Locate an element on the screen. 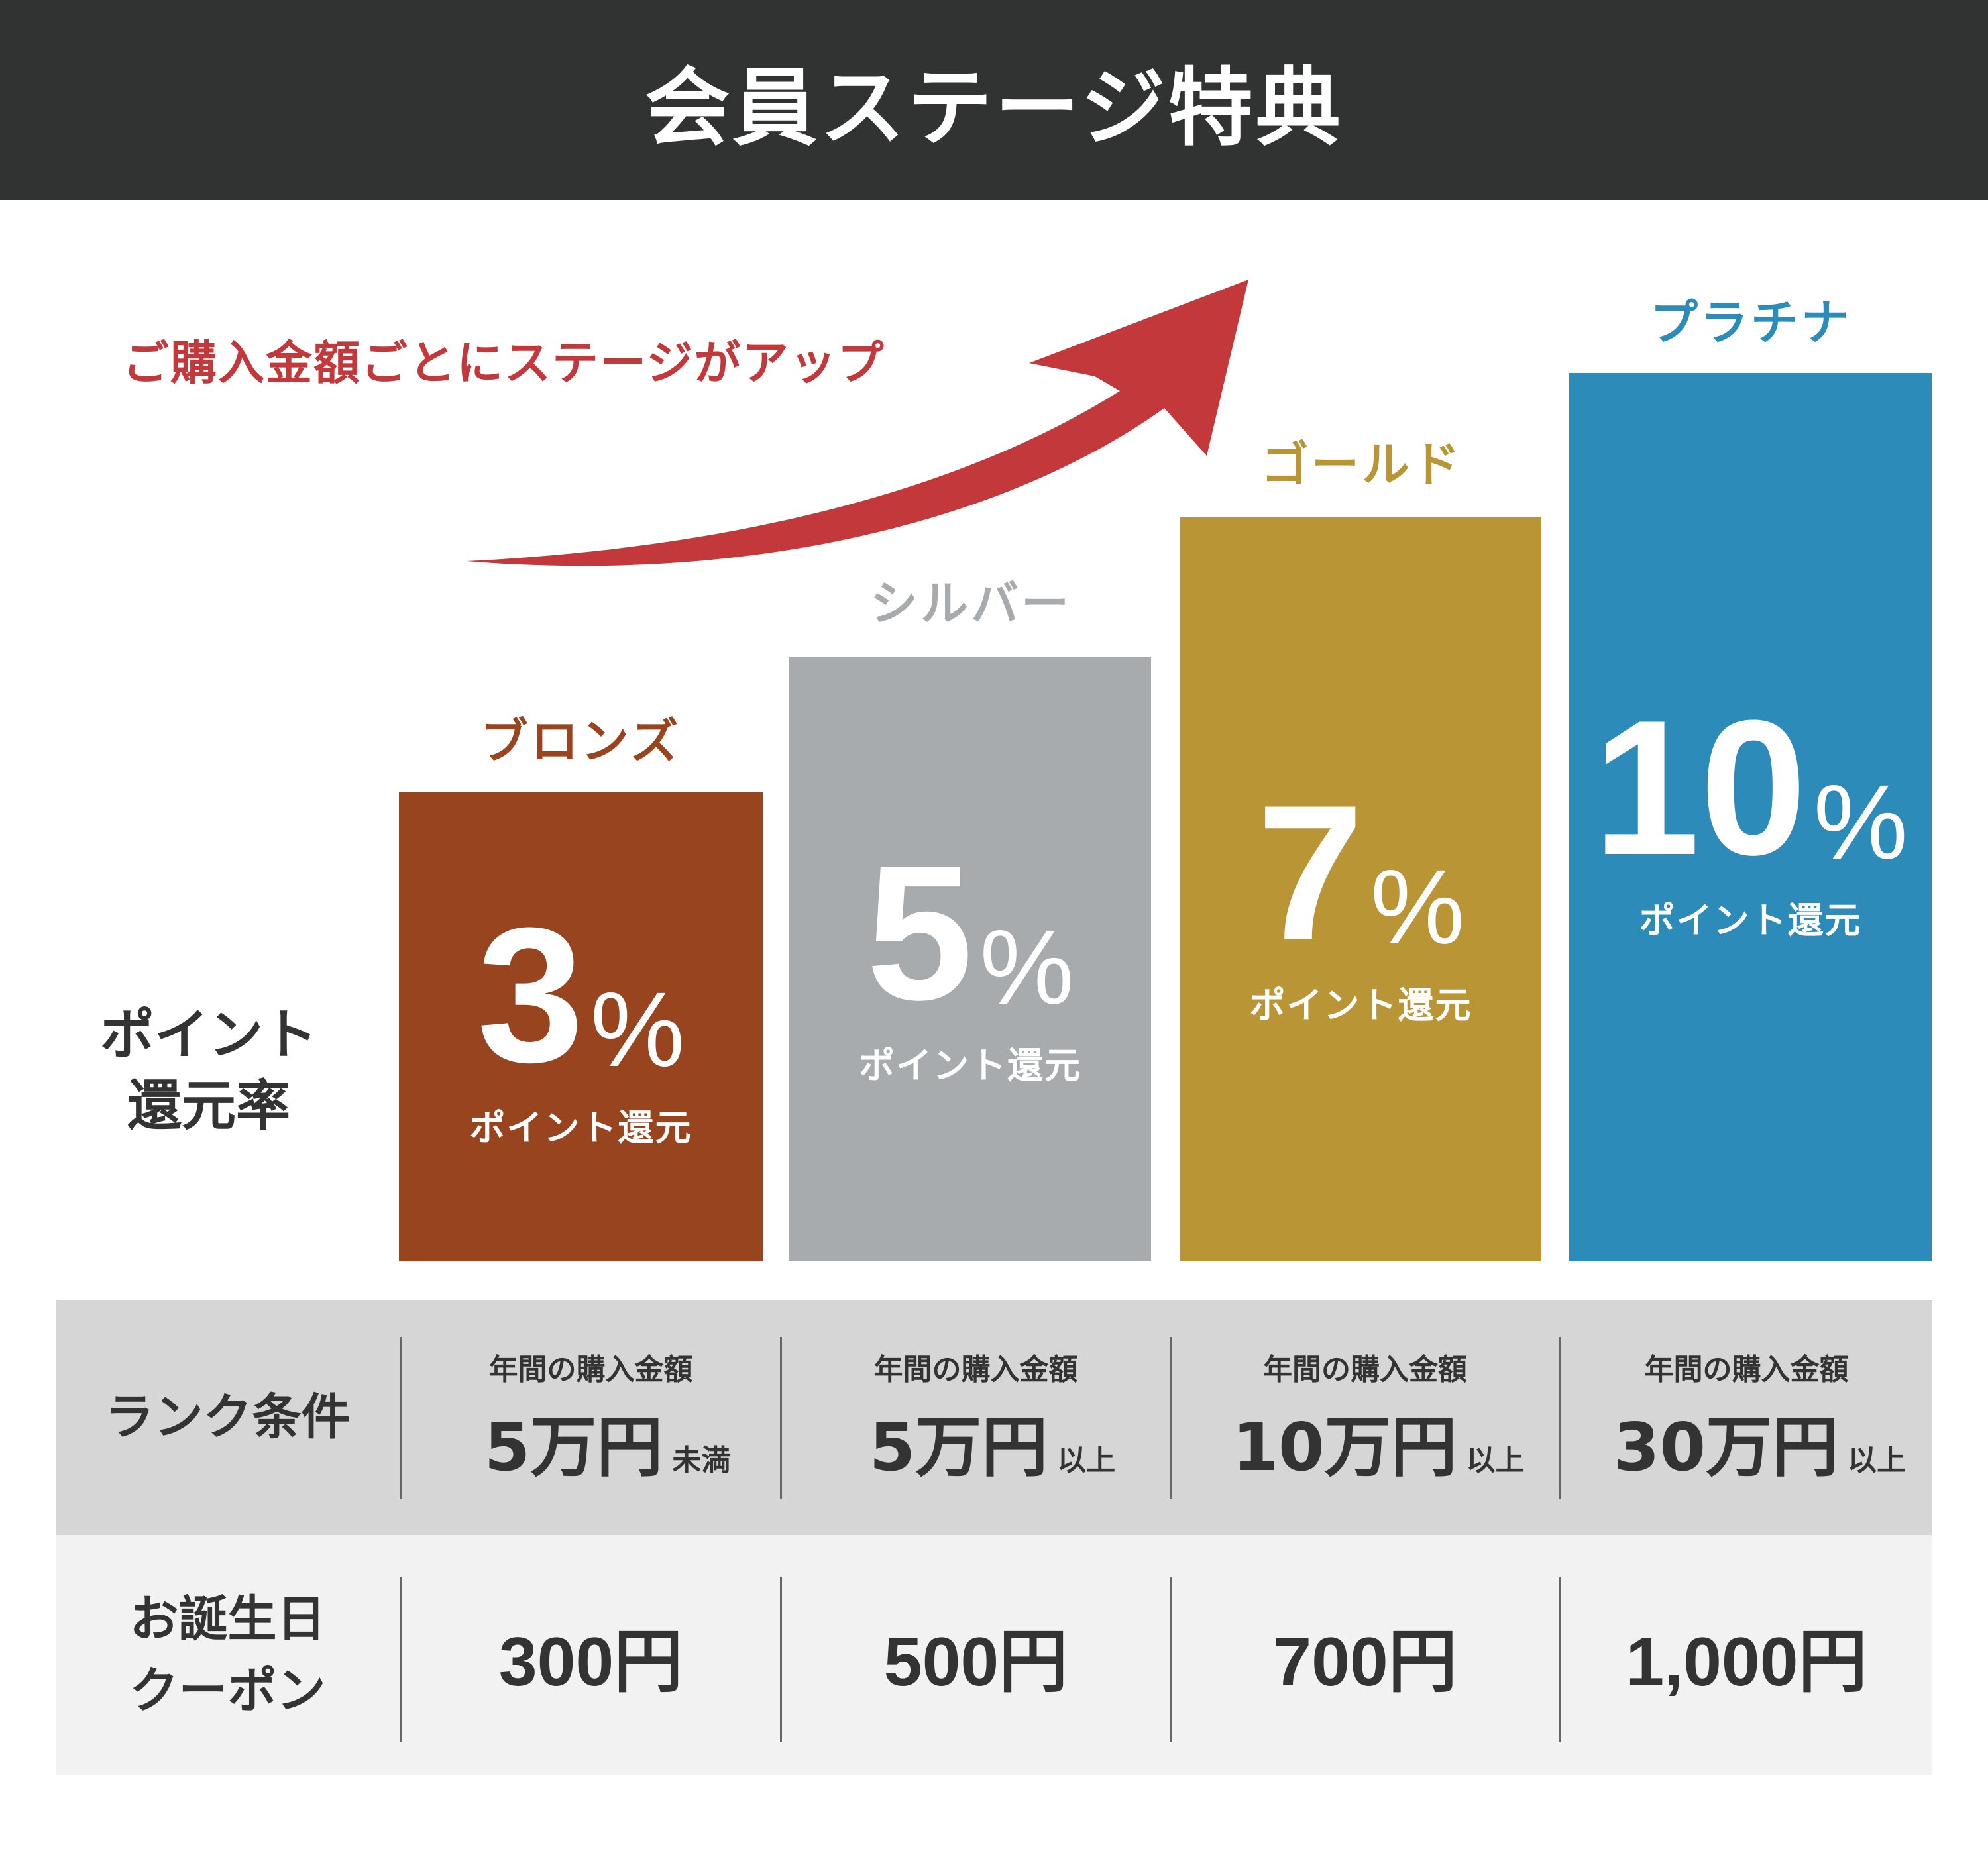 The height and width of the screenshot is (1855, 1988). rate-number: 3 is located at coordinates (530, 995).